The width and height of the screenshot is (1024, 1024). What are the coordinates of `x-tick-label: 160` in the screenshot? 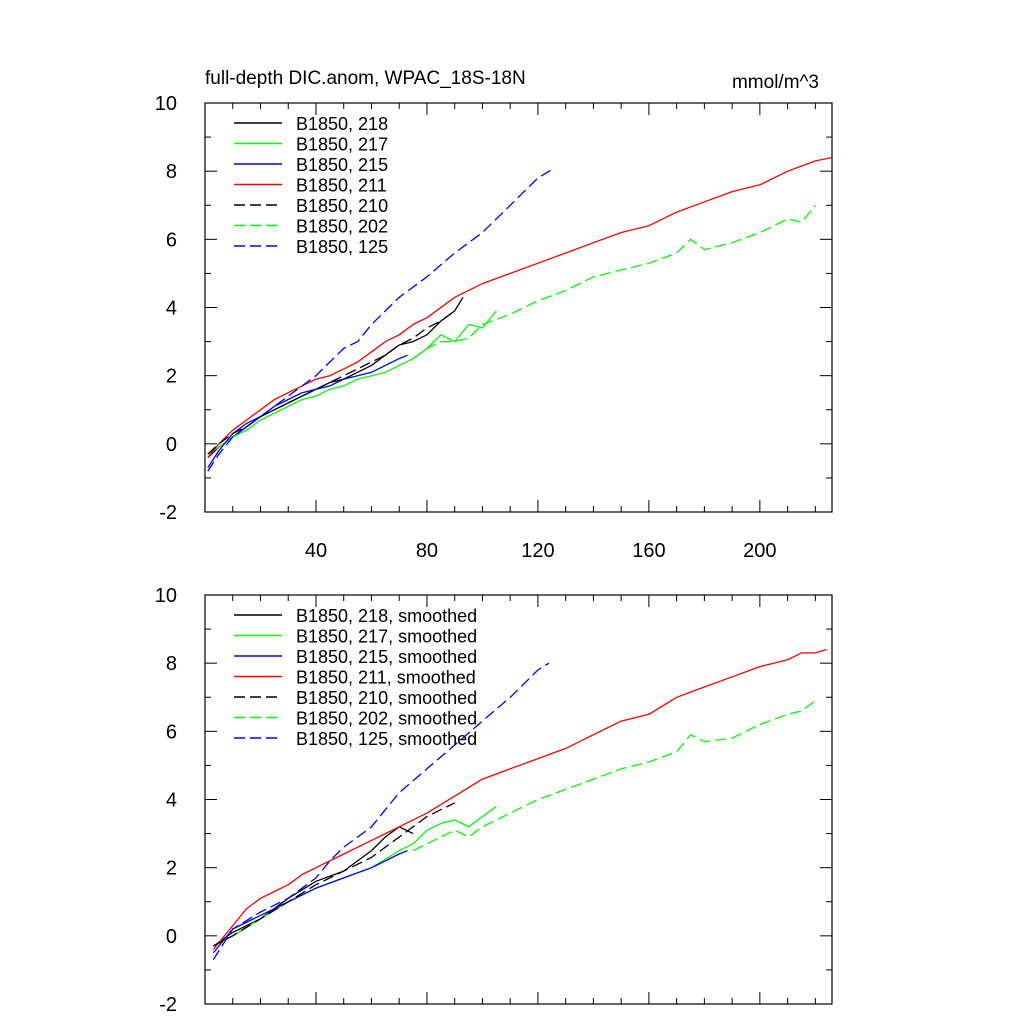 It's located at (648, 551).